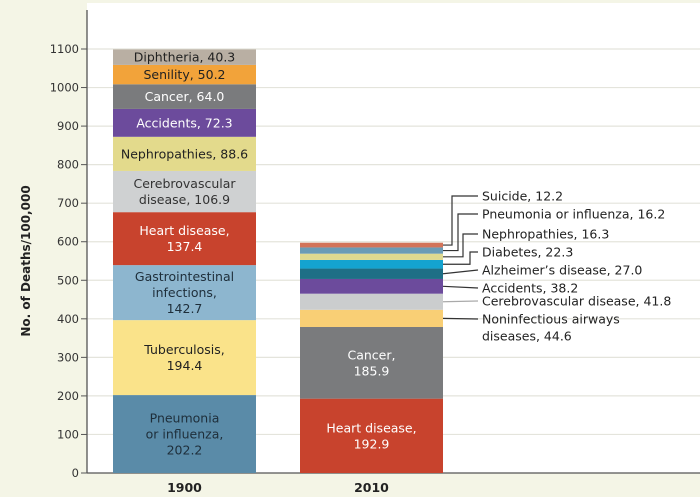  What do you see at coordinates (372, 370) in the screenshot?
I see `data-label: 185.9` at bounding box center [372, 370].